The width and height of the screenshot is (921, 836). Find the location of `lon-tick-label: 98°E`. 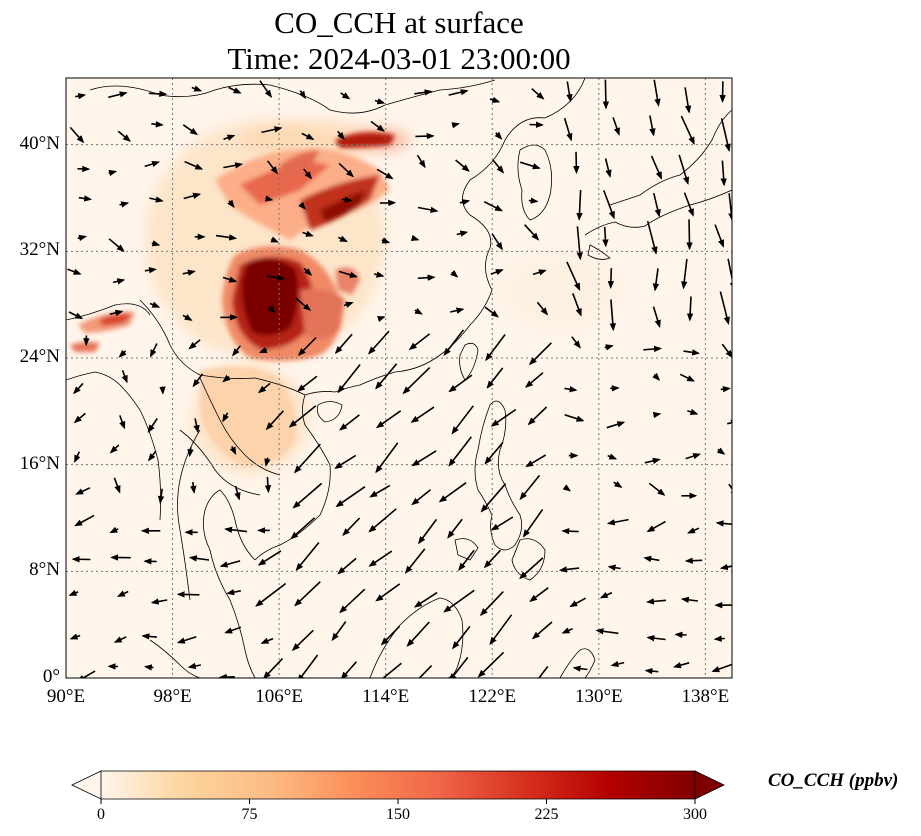

lon-tick-label: 98°E is located at coordinates (172, 696).